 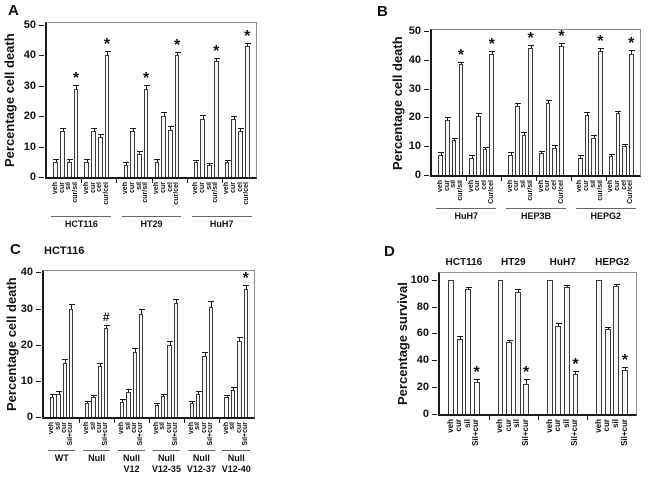 I want to click on y-tick-label: 40, so click(x=422, y=360).